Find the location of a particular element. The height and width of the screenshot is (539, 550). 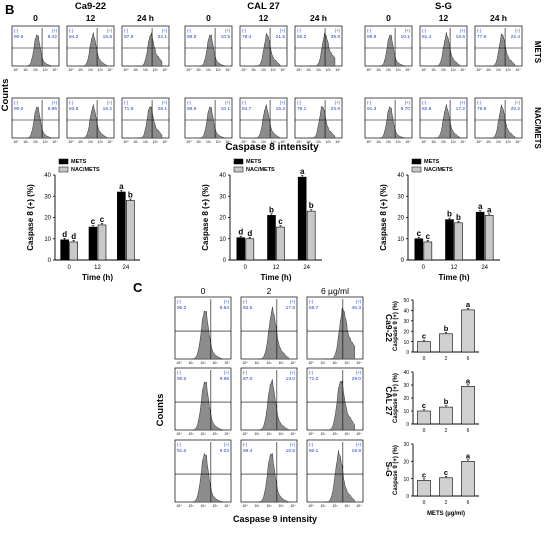

gate-pos-percent: 23.9 is located at coordinates (336, 109).